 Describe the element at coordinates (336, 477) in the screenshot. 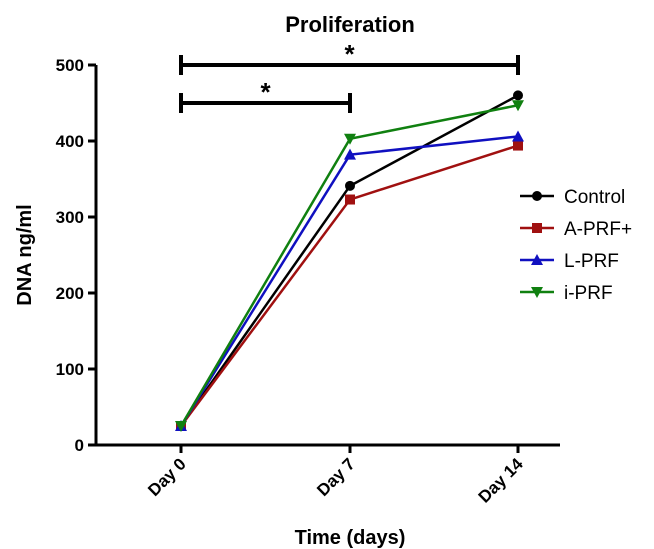

I see `x-tick-label: Day 7` at that location.